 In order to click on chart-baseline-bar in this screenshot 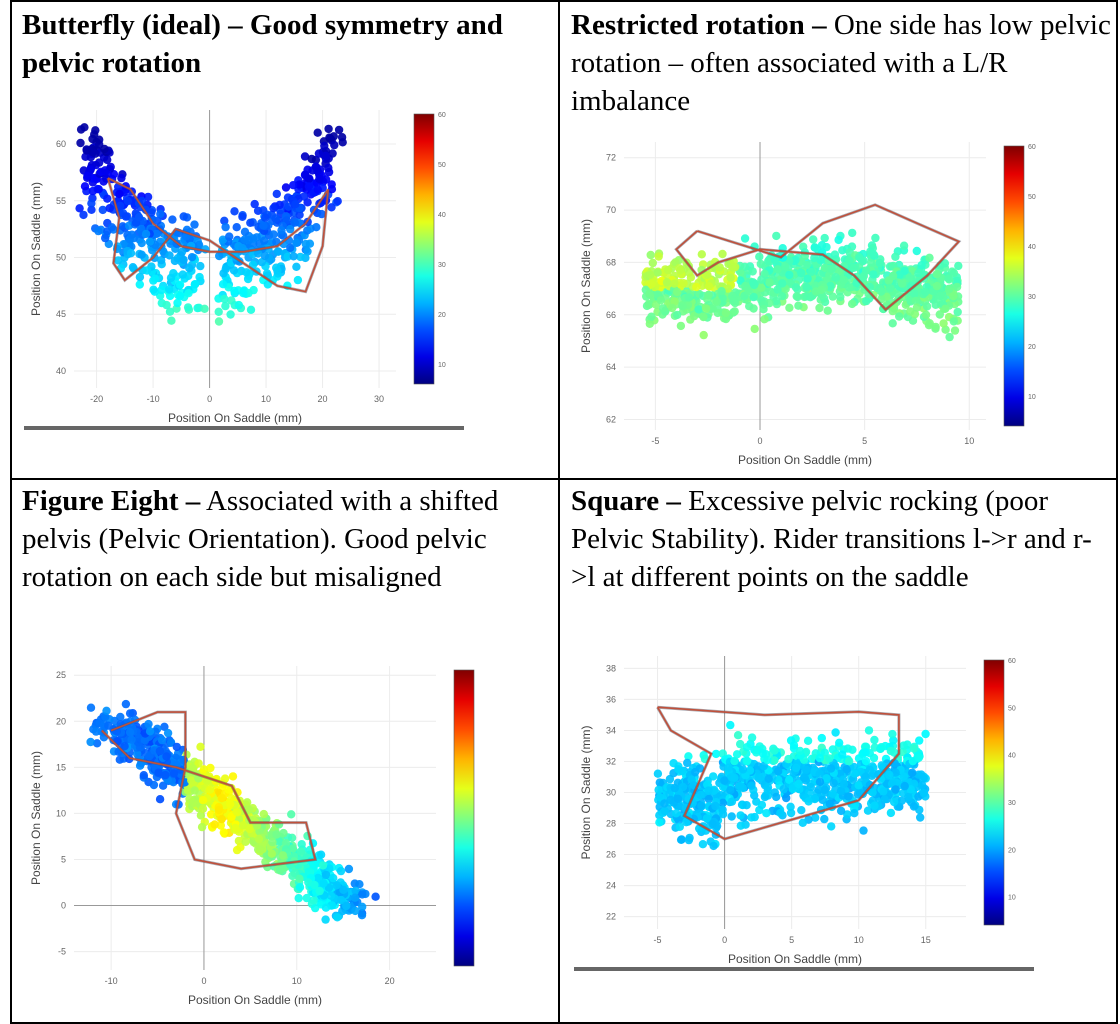, I will do `click(244, 428)`.